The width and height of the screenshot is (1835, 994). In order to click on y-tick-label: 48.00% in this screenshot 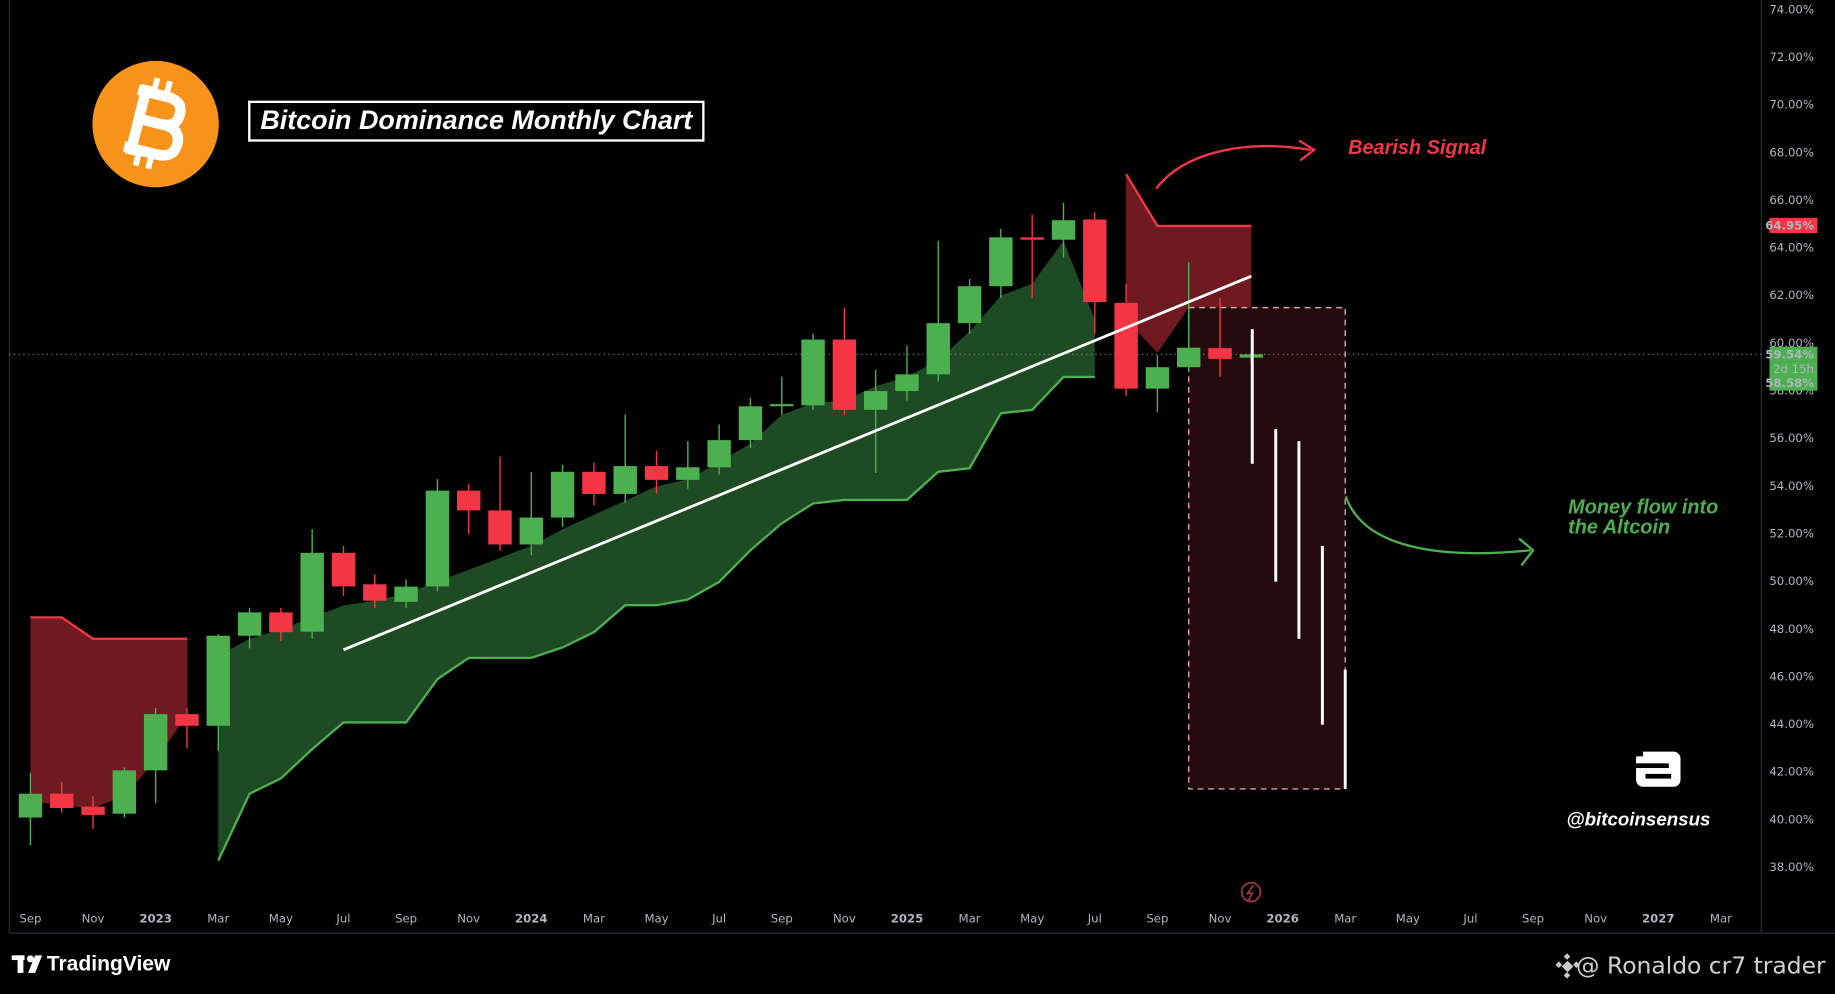, I will do `click(1791, 629)`.